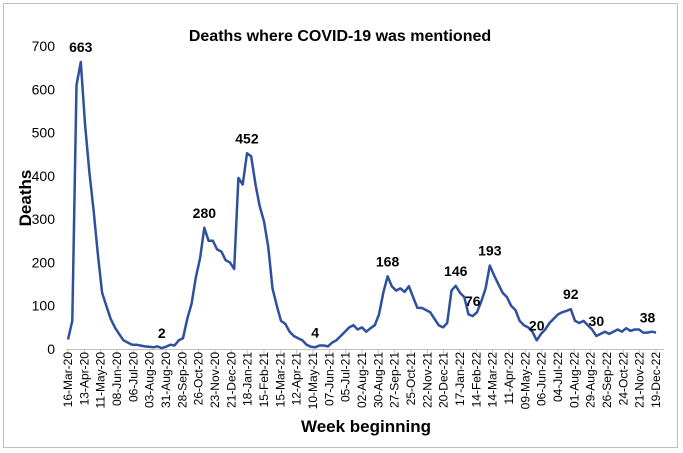  I want to click on data-label: 92, so click(571, 294).